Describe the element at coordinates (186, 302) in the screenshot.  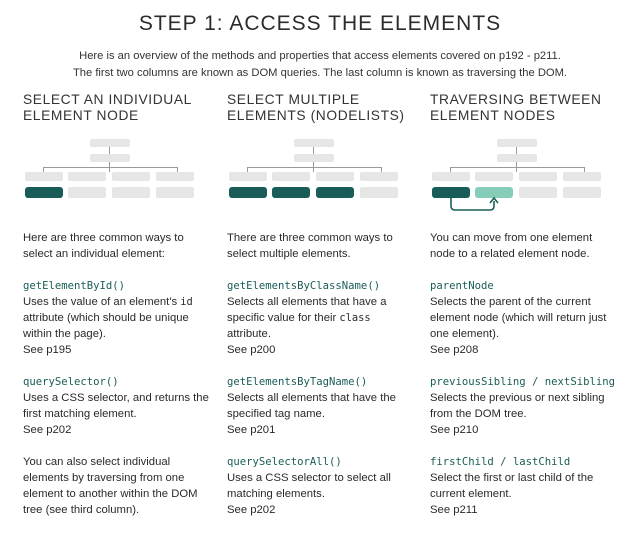
I see `desc-code: id` at that location.